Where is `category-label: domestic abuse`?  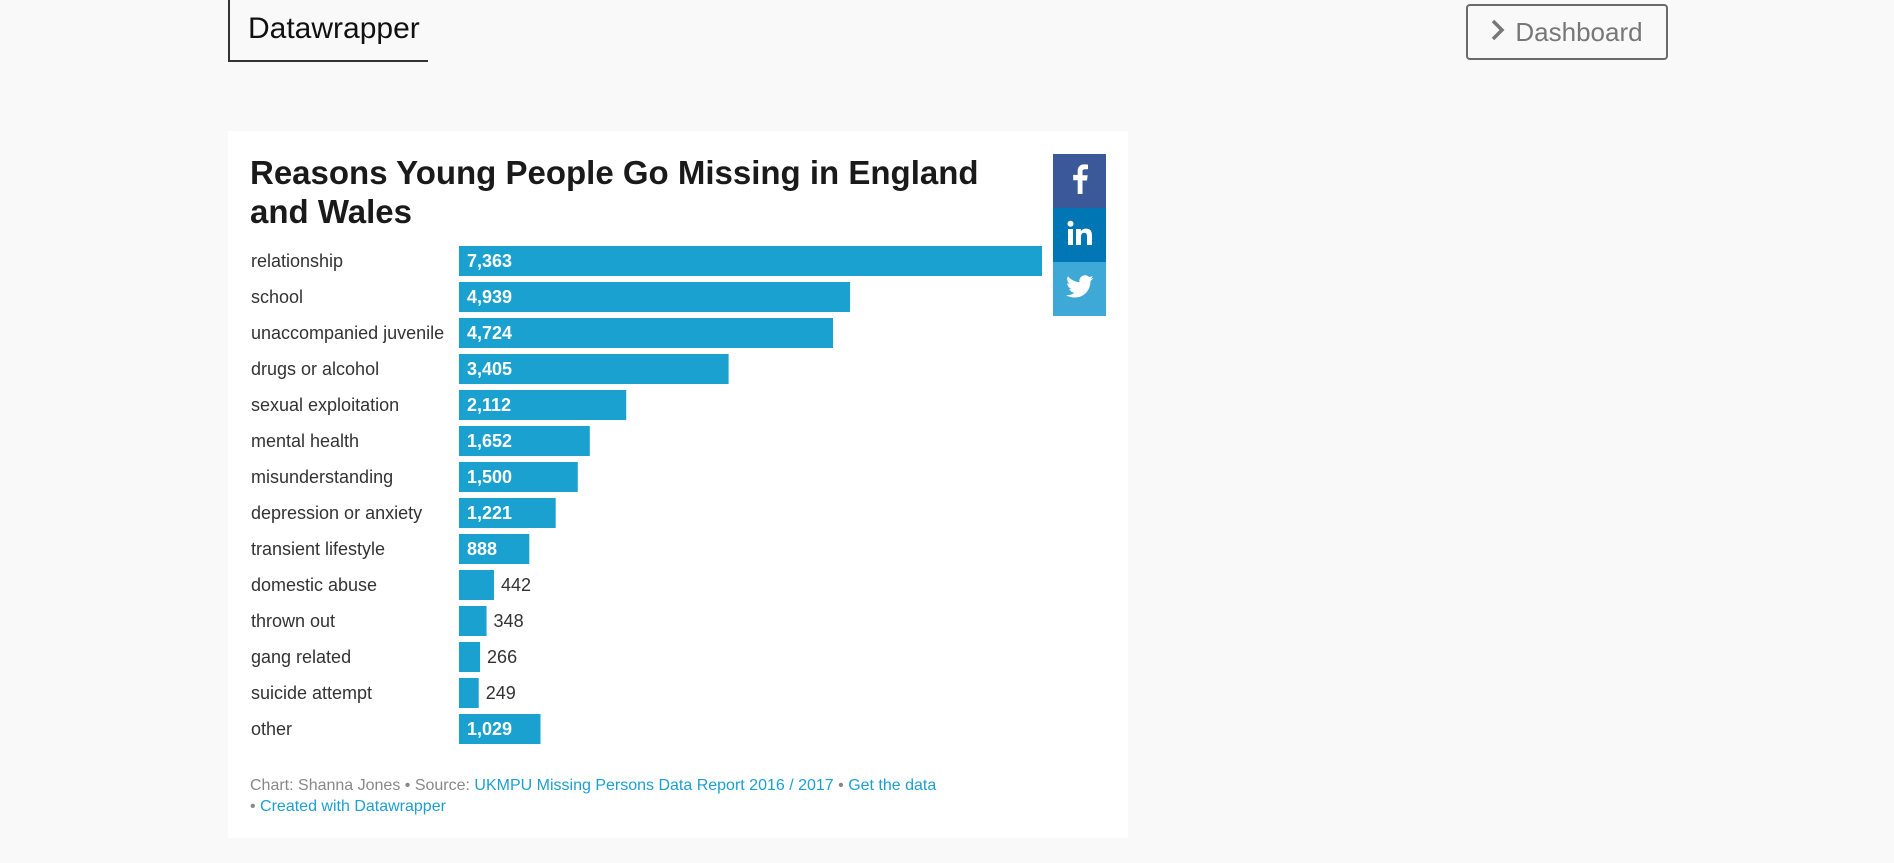
category-label: domestic abuse is located at coordinates (314, 585).